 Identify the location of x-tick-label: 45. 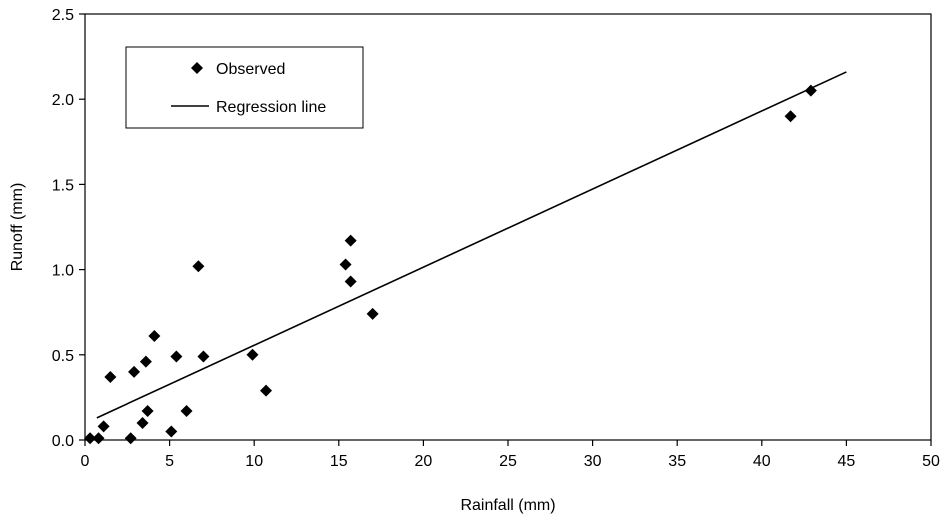
(847, 461).